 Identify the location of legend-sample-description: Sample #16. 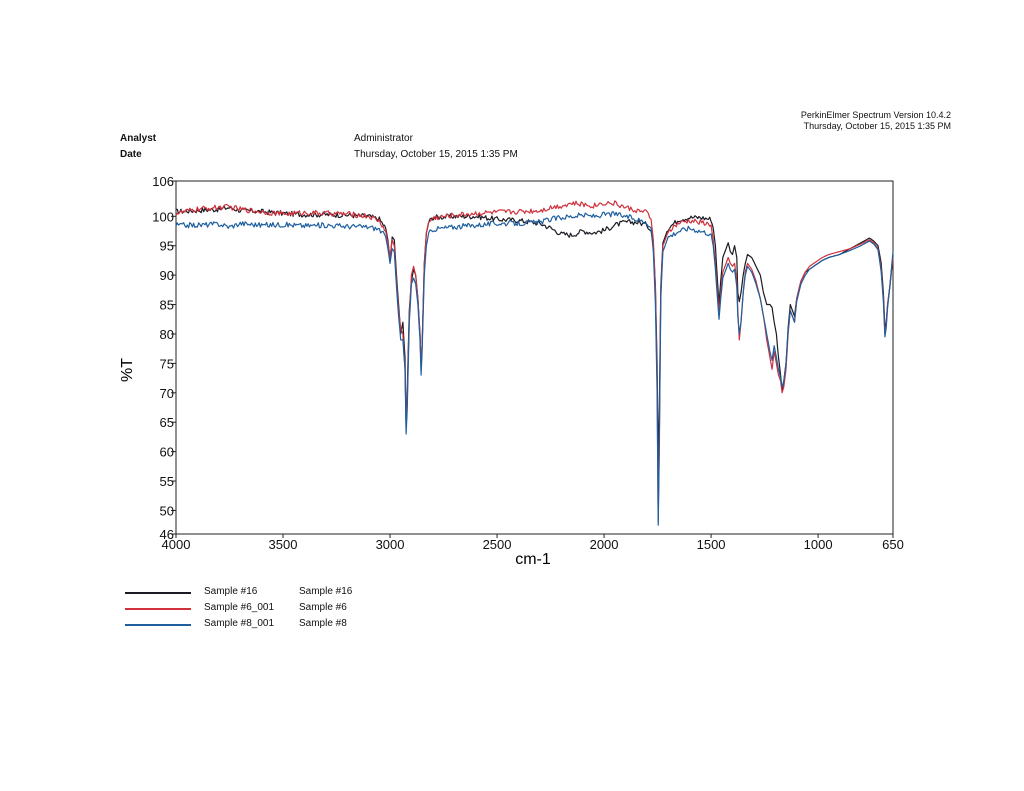
(326, 591).